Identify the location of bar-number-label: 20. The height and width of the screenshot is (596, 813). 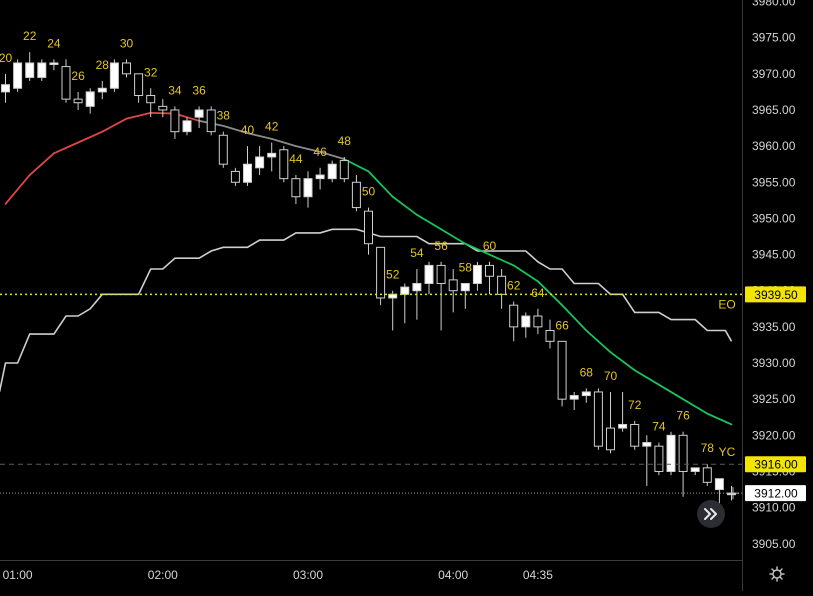
(6, 58).